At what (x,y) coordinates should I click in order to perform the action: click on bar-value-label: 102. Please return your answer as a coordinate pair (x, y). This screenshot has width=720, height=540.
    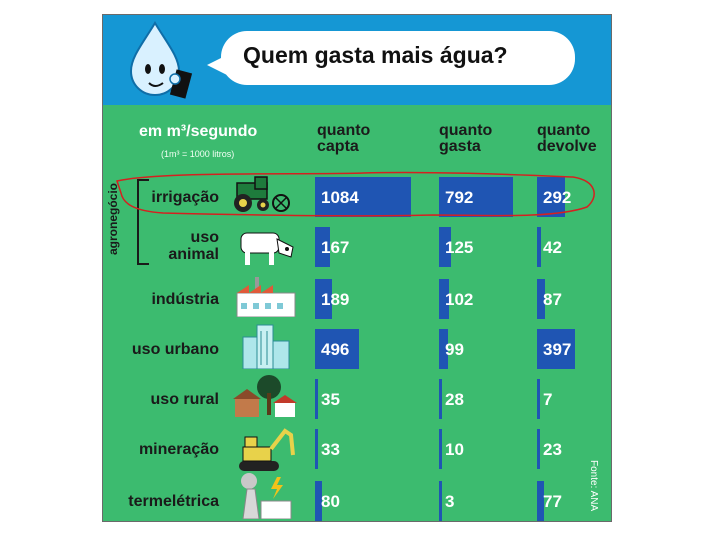
    Looking at the image, I should click on (459, 299).